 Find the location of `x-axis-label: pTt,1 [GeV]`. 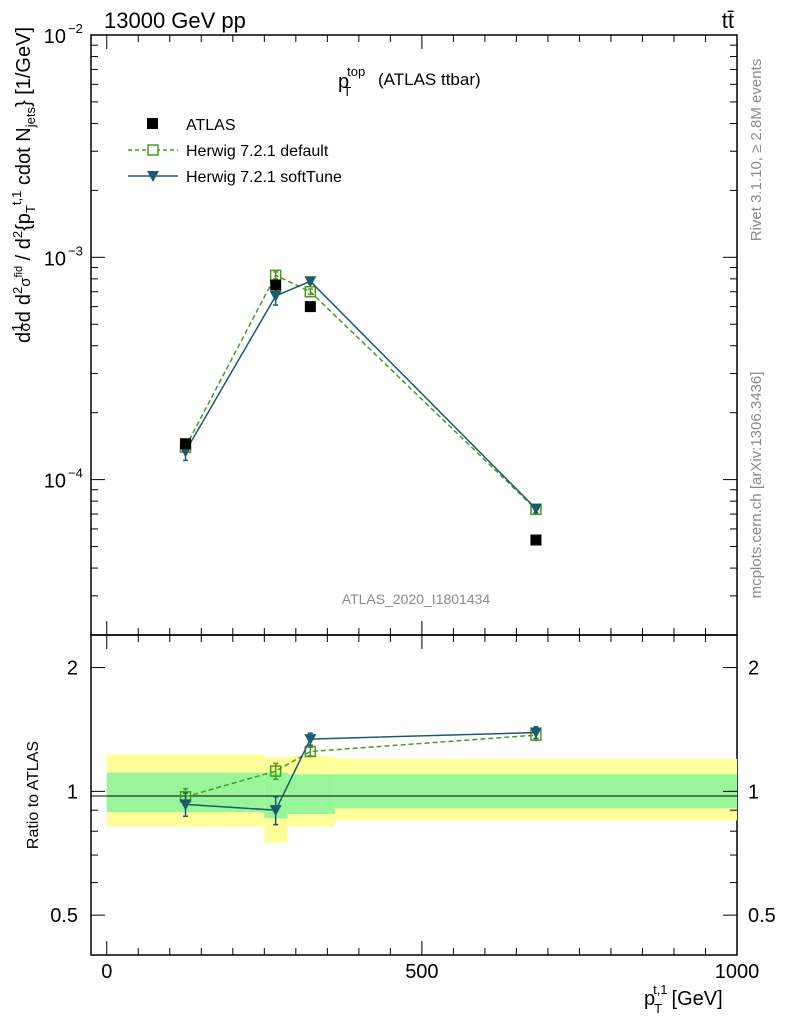

x-axis-label: pTt,1 [GeV] is located at coordinates (683, 999).